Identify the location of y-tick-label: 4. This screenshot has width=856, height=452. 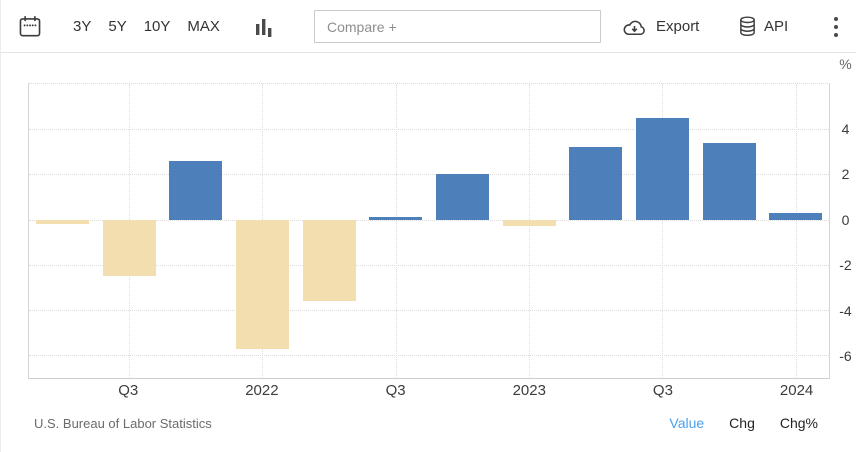
(845, 128).